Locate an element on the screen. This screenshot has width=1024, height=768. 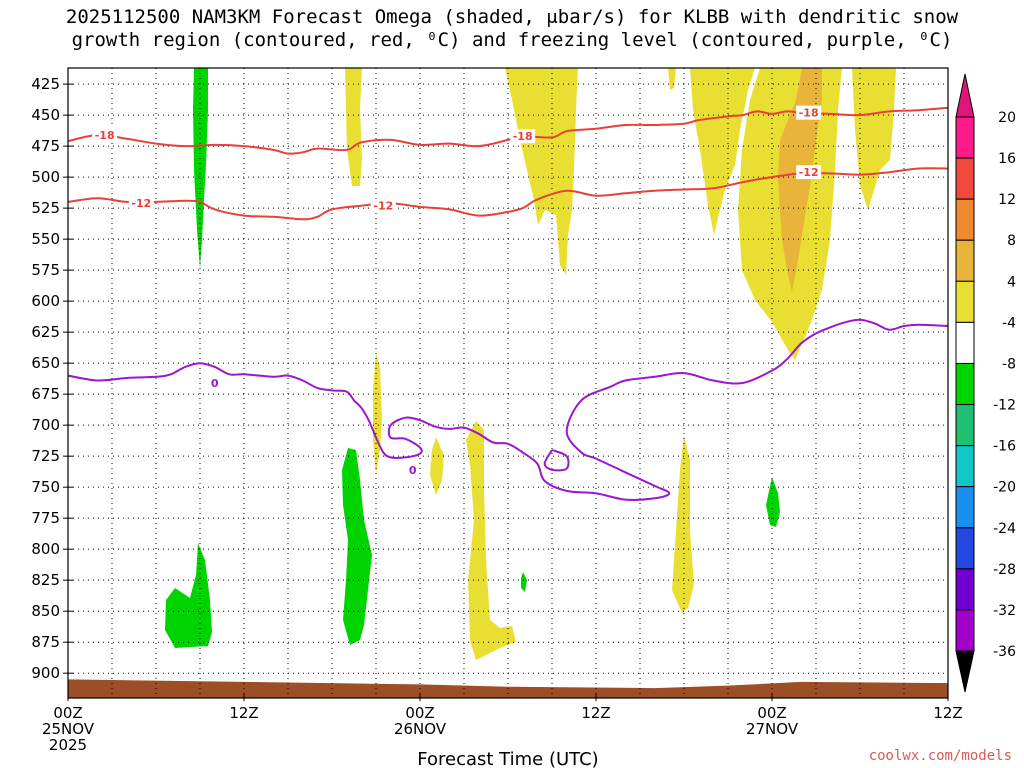
colorbar-tick-label: -20 is located at coordinates (1004, 488).